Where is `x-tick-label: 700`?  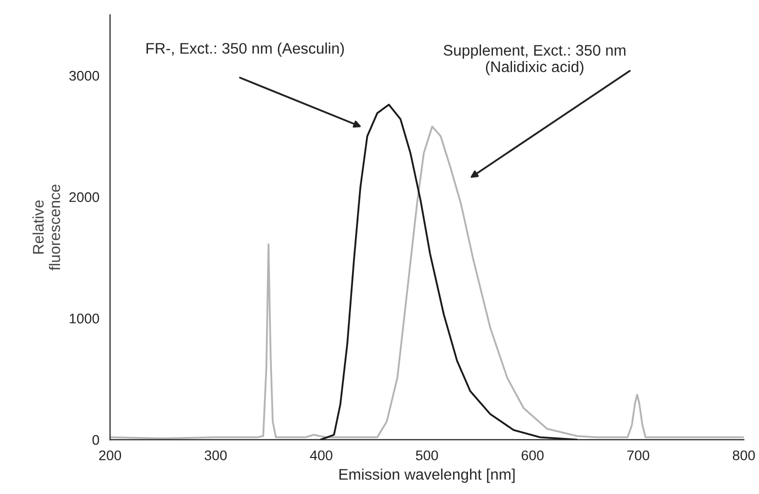 x-tick-label: 700 is located at coordinates (638, 455).